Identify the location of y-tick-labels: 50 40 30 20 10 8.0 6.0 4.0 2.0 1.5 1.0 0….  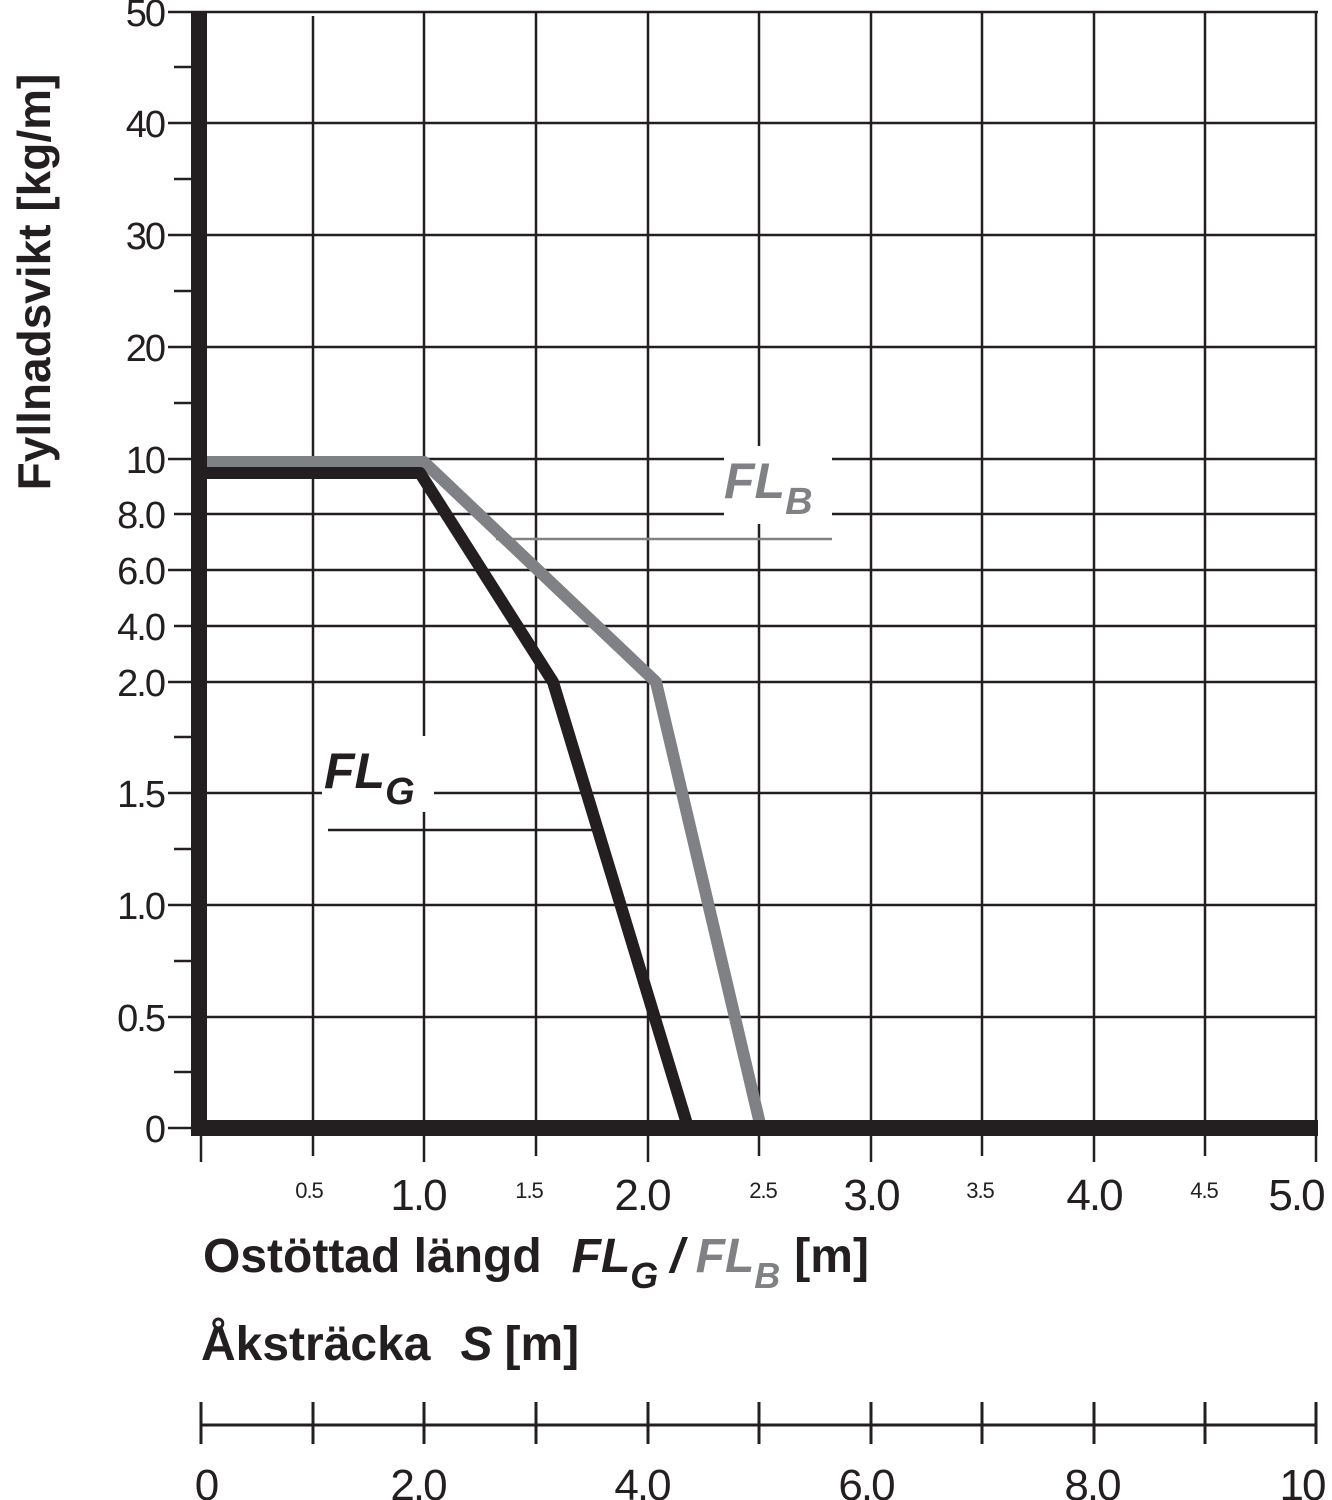
(142, 575).